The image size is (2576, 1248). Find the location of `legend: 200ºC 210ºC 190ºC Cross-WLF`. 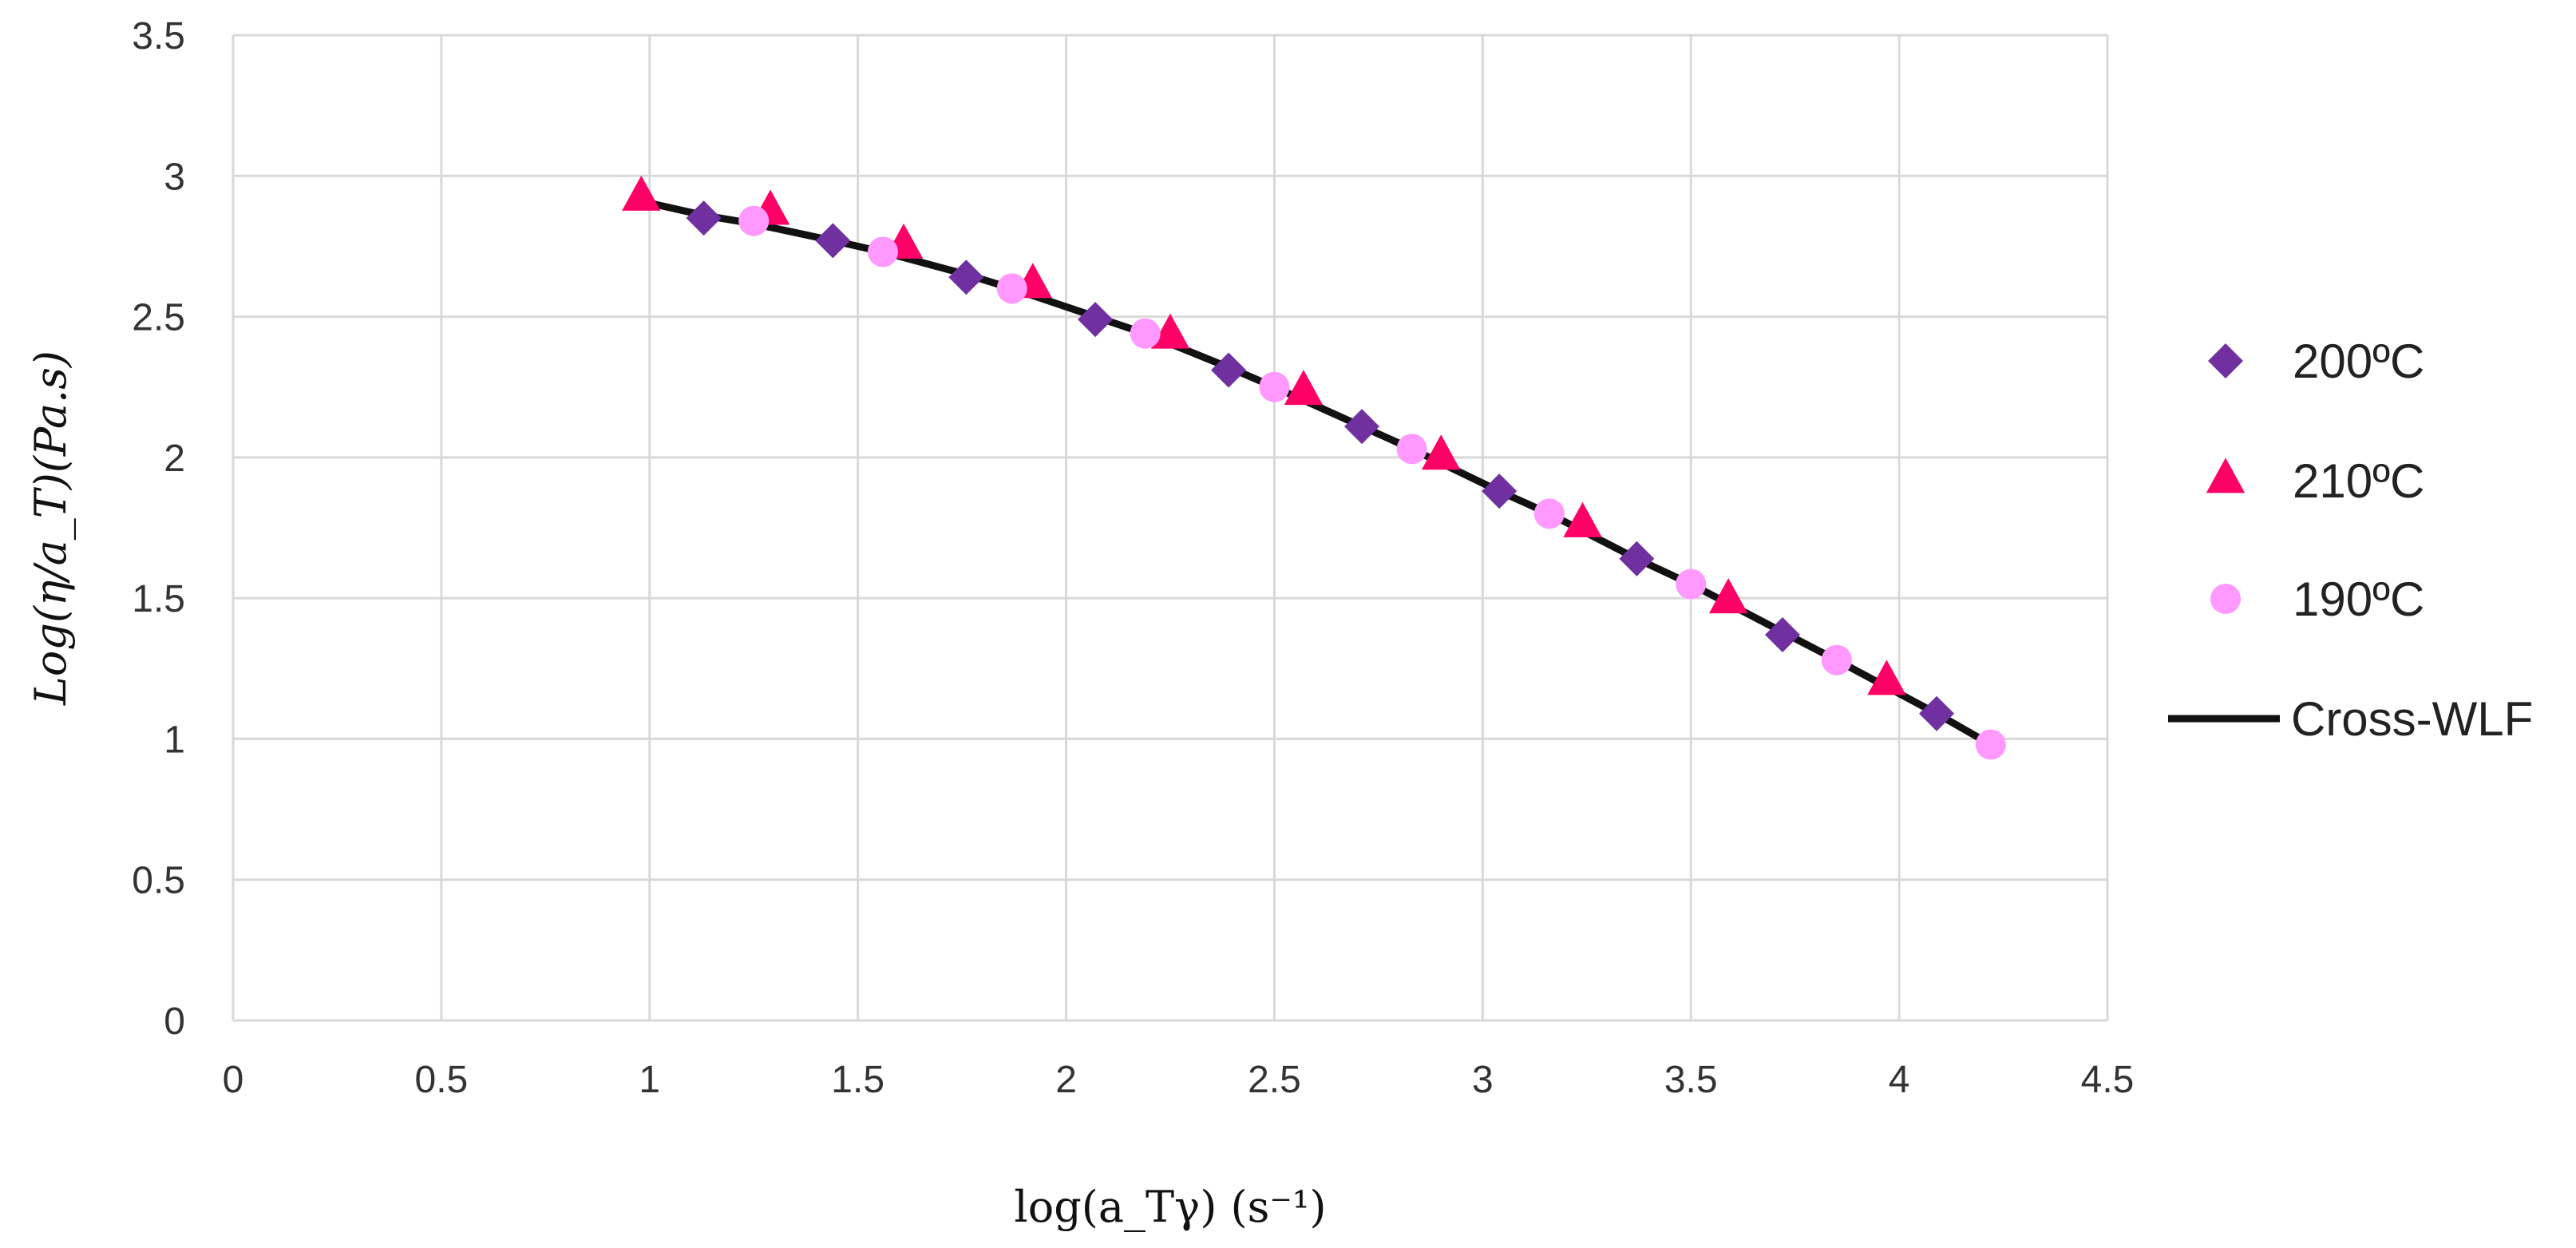

legend: 200ºC 210ºC 190ºC Cross-WLF is located at coordinates (2350, 540).